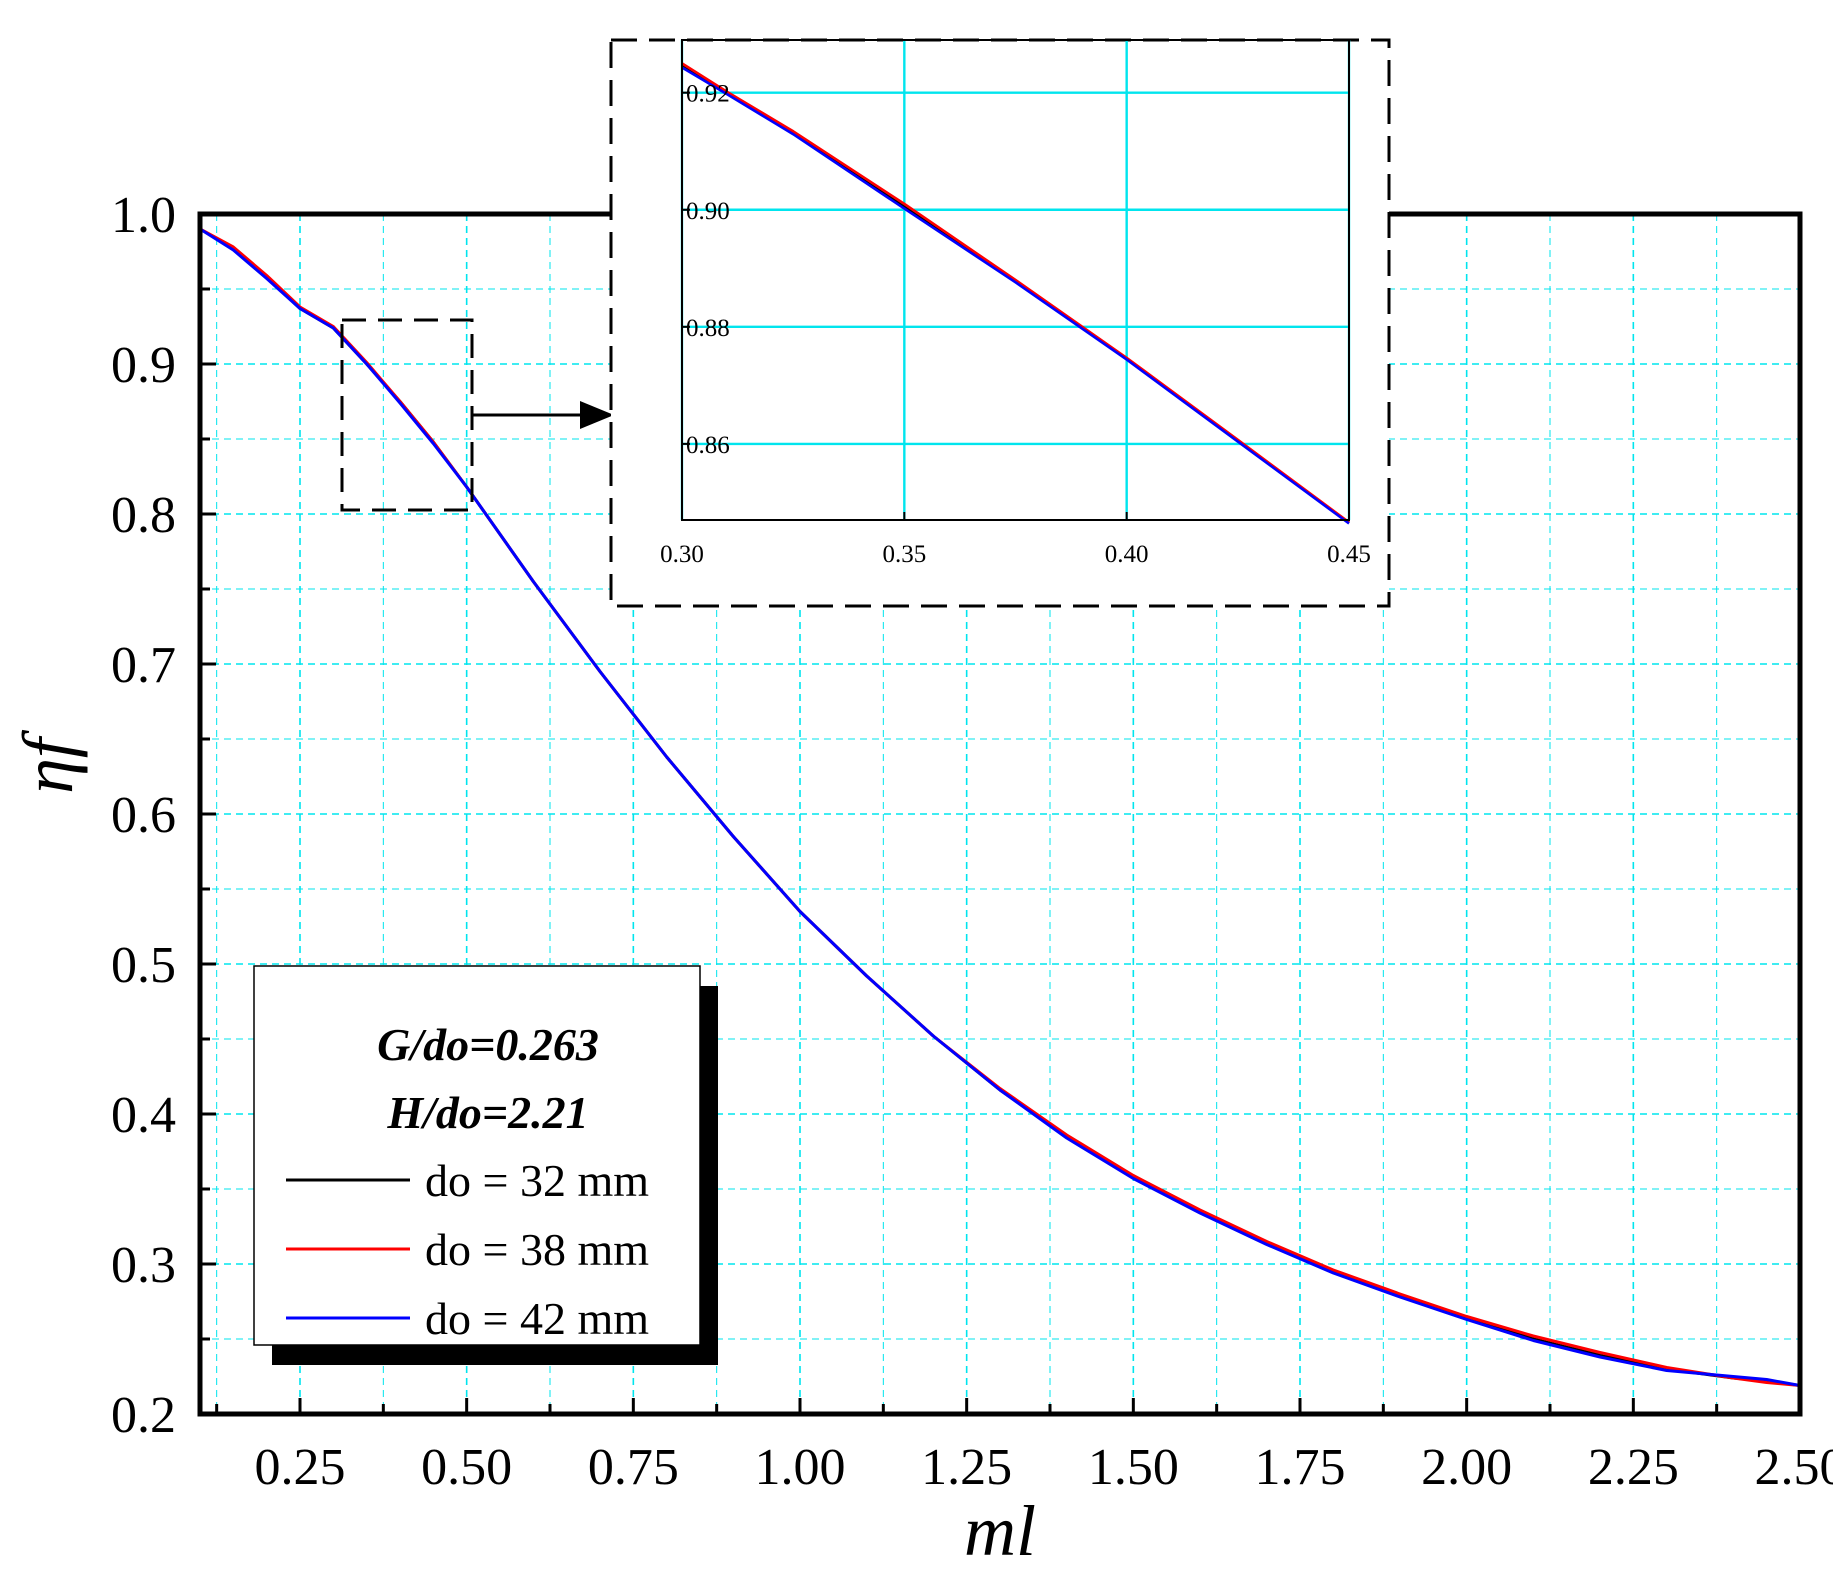 The height and width of the screenshot is (1571, 1833). Describe the element at coordinates (708, 270) in the screenshot. I see `inset-y-tick-labels: 0.86 0.88 0.90 0.92` at that location.